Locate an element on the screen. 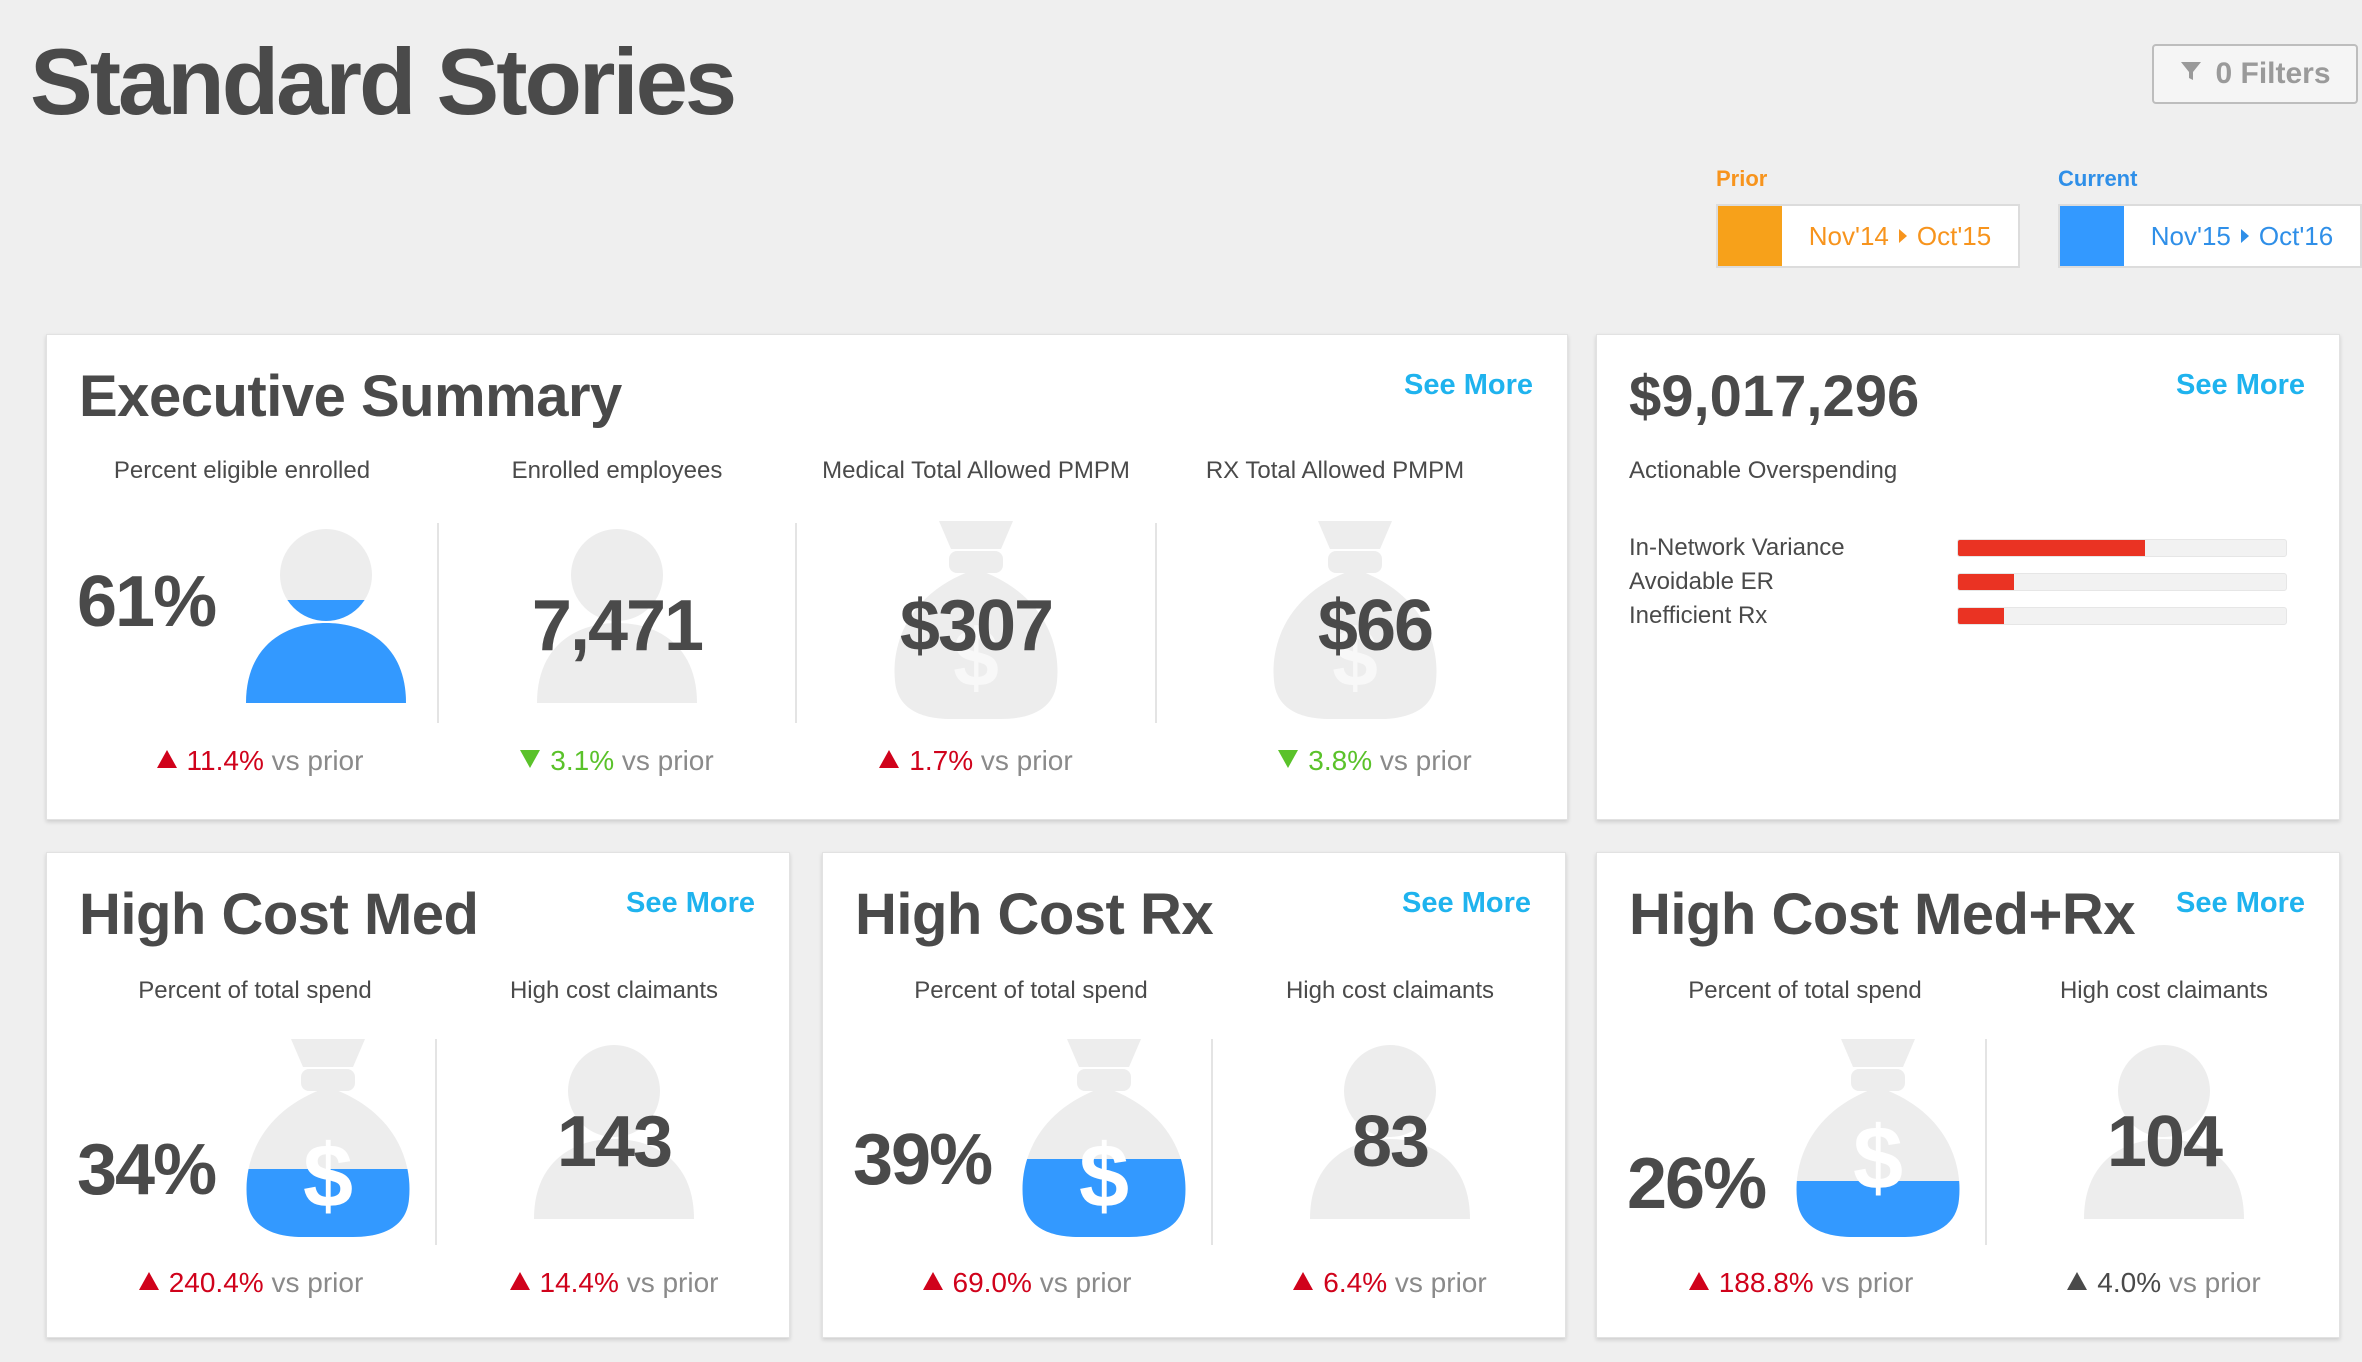  card-title: High Cost Med+Rx is located at coordinates (1882, 914).